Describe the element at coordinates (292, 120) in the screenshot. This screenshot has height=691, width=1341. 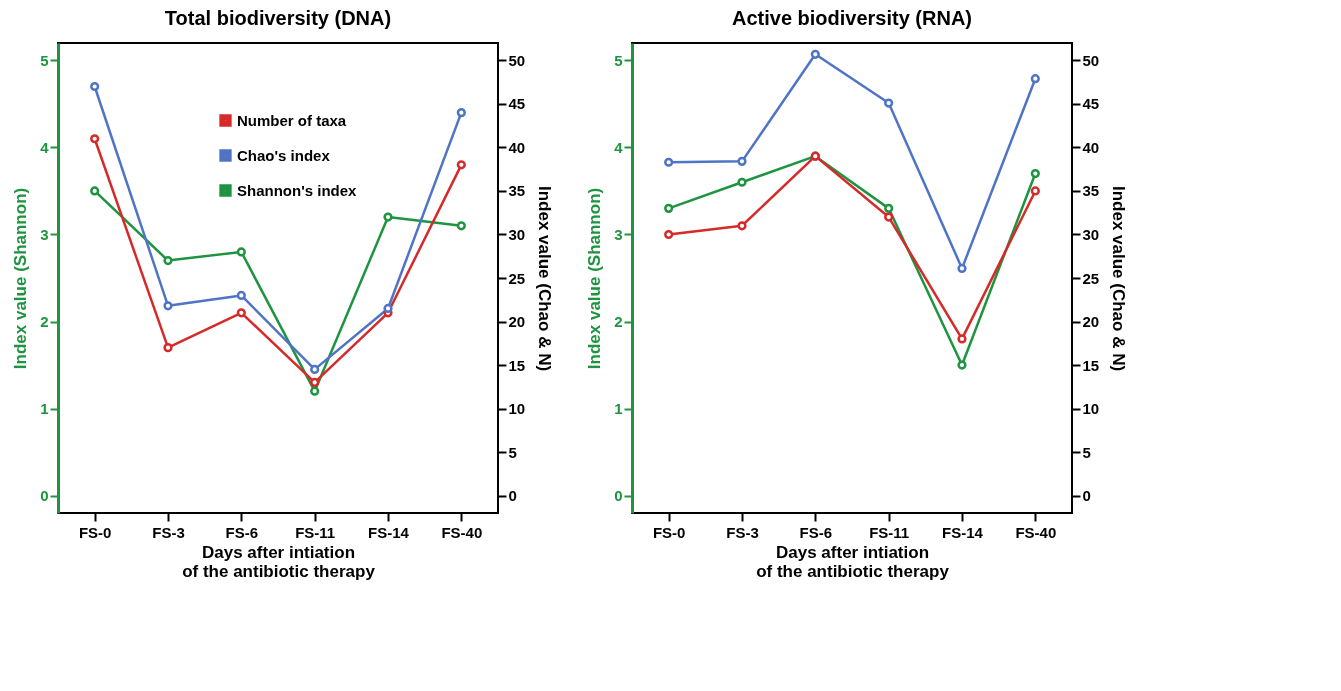
I see `legend-label: Number of taxa` at that location.